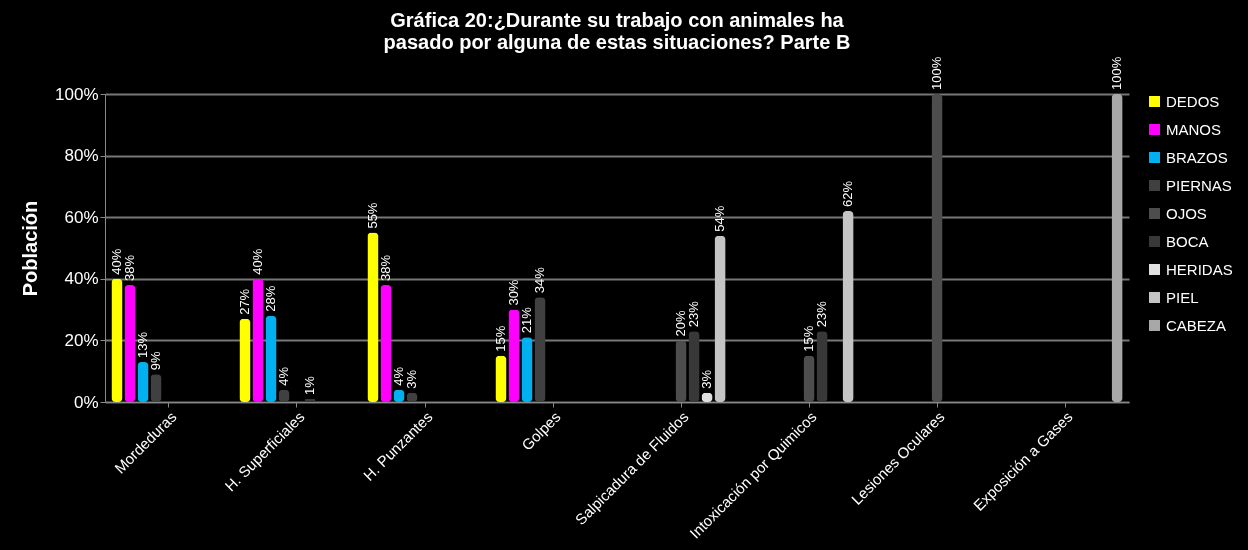 Image resolution: width=1248 pixels, height=550 pixels. I want to click on legend-label: OJOS, so click(1186, 213).